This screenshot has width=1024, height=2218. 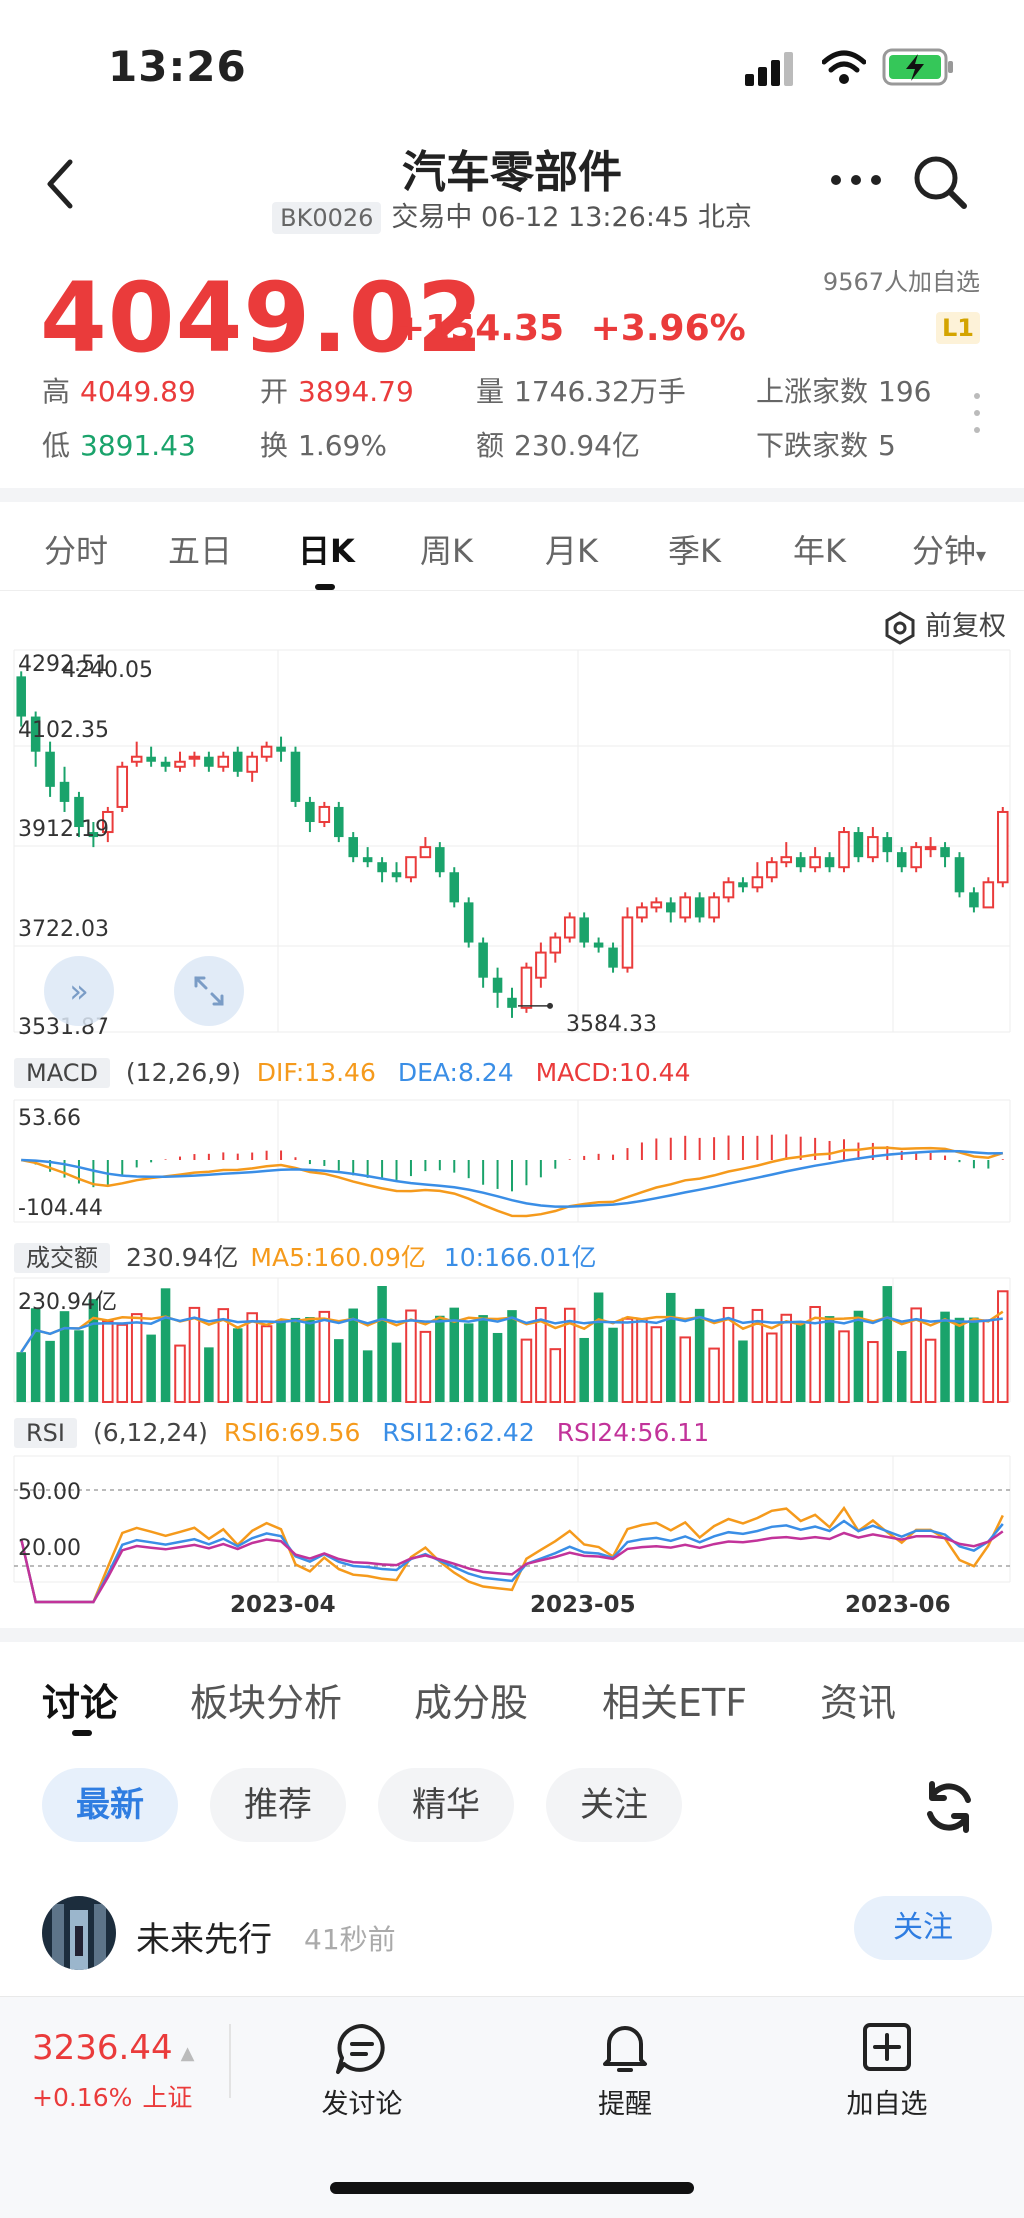 What do you see at coordinates (887, 2047) in the screenshot?
I see `add-icon` at bounding box center [887, 2047].